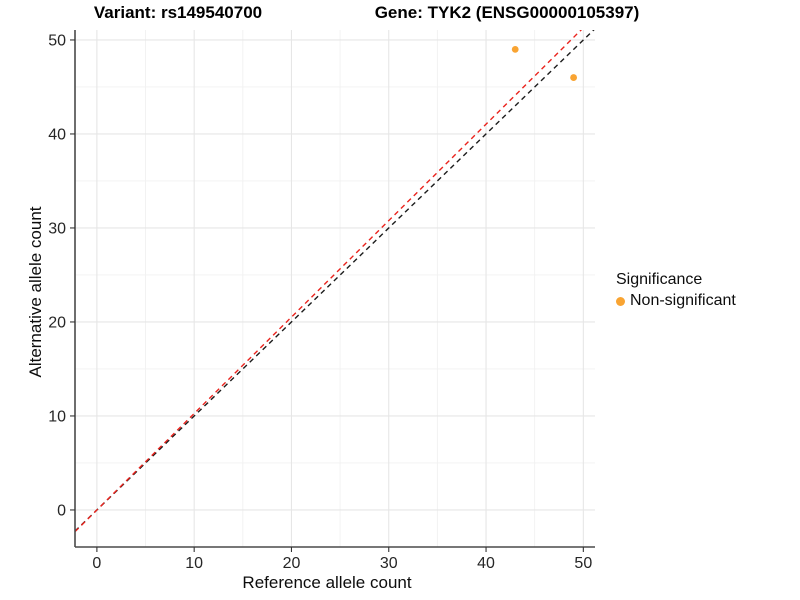 The width and height of the screenshot is (800, 600). Describe the element at coordinates (194, 563) in the screenshot. I see `x-tick-label: 10` at that location.